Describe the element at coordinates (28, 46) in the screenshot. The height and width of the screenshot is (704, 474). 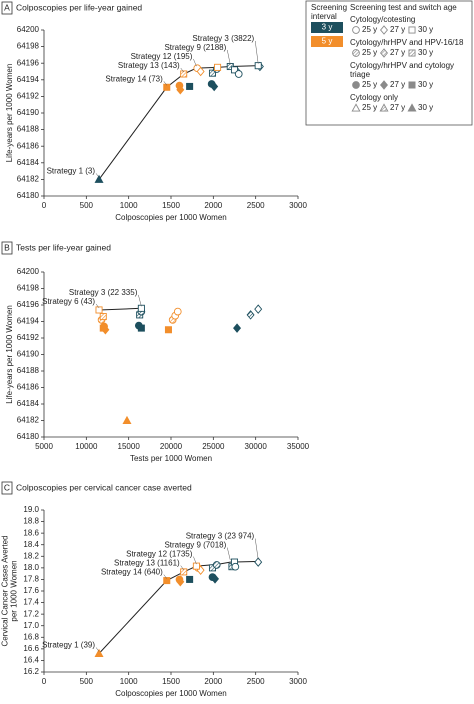
I see `y-tick-label: 64198` at that location.